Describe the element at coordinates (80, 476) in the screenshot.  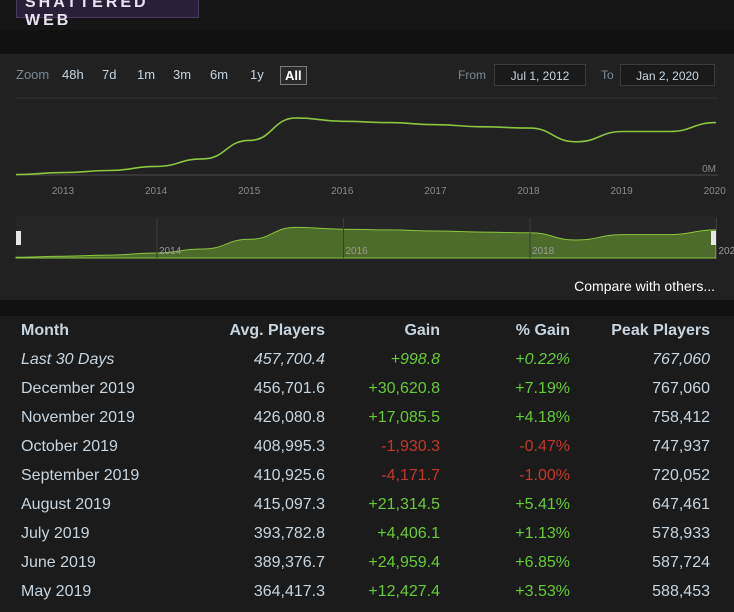
I see `cell-month: September 2019` at that location.